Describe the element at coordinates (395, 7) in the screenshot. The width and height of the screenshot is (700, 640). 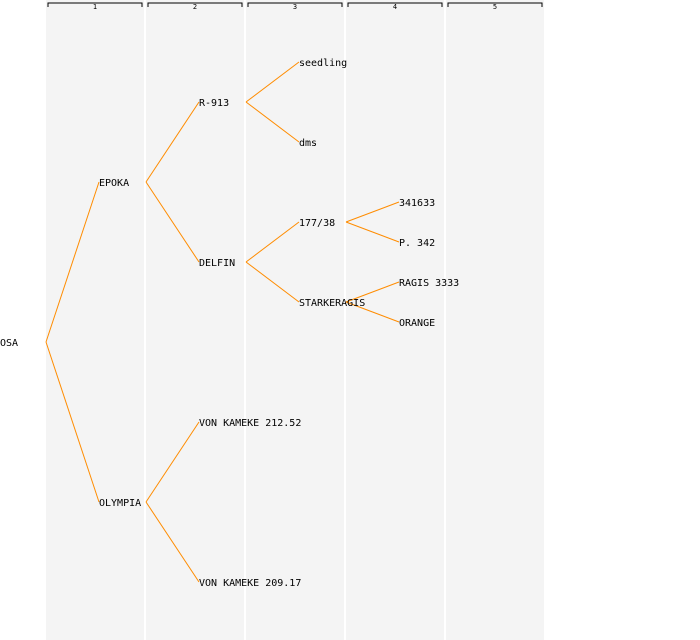
I see `generation-number: 4` at that location.